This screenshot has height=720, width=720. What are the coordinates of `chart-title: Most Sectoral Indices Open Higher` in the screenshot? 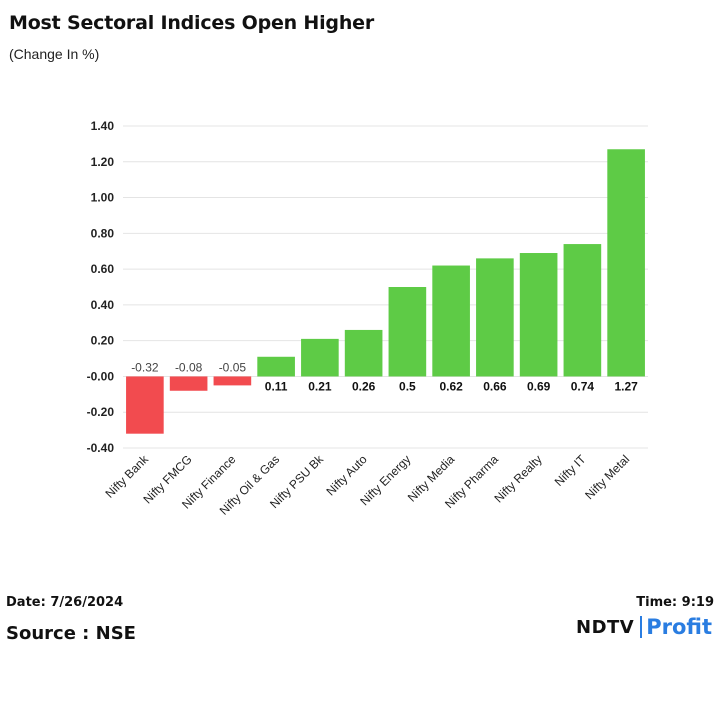 It's located at (192, 23).